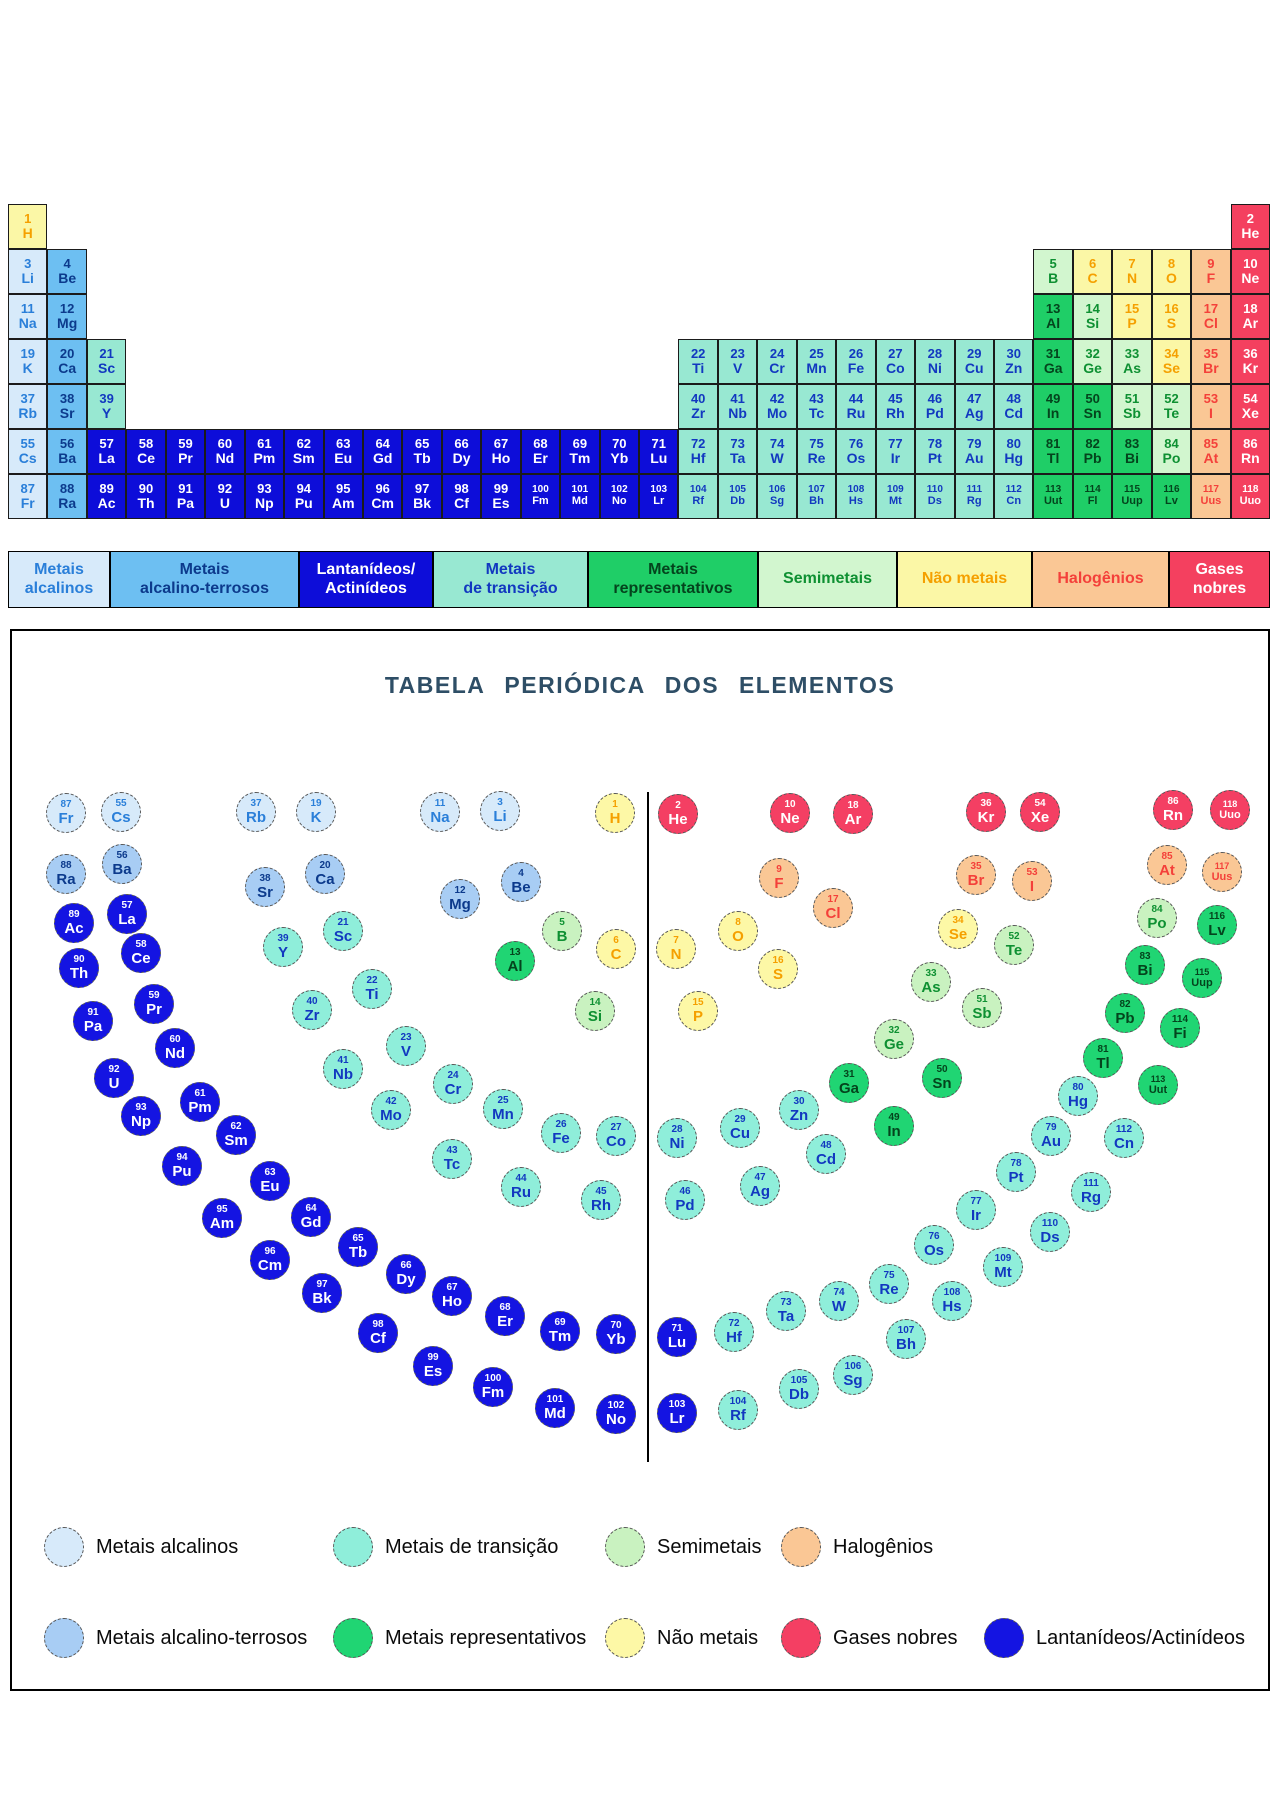 This screenshot has width=1280, height=1811. Describe the element at coordinates (1211, 264) in the screenshot. I see `atomic-number: 9` at that location.